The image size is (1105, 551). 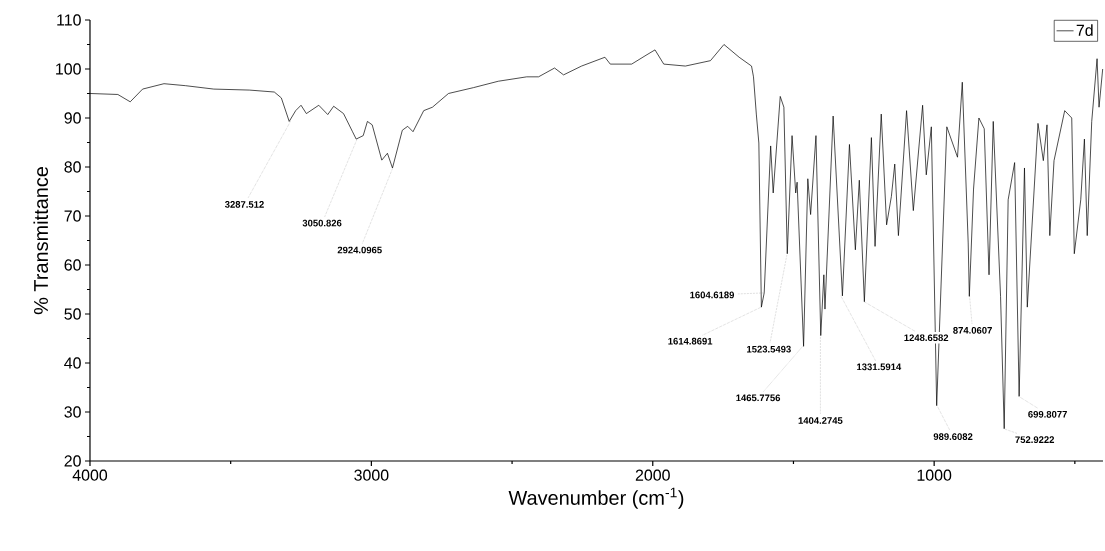 What do you see at coordinates (72, 118) in the screenshot?
I see `y-tick-label: 90` at bounding box center [72, 118].